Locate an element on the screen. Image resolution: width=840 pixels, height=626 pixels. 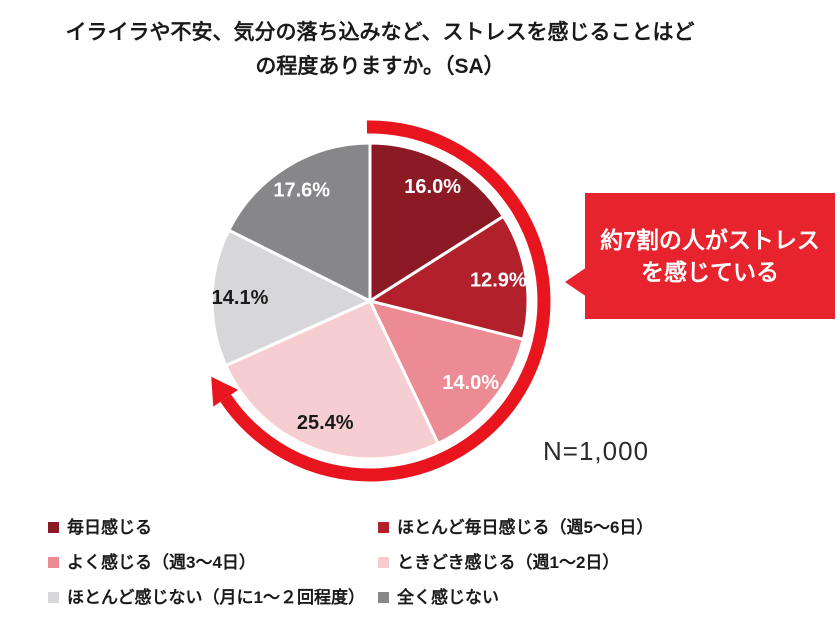
legend-item-rarely: ほとんど感じない（月に1～２回程度） is located at coordinates (213, 597).